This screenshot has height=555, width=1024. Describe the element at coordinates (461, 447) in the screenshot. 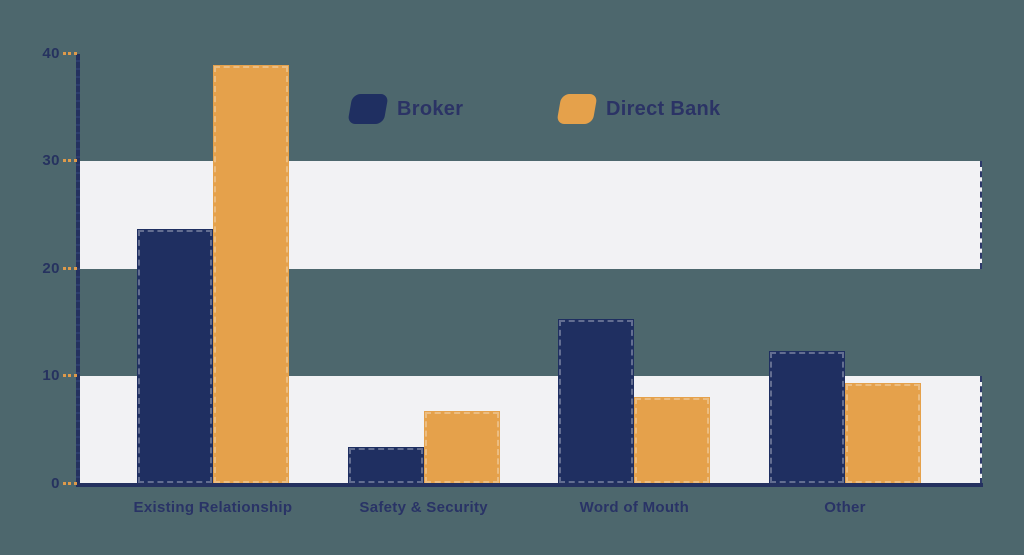

I see `bar-safety-security-direct-bank` at that location.